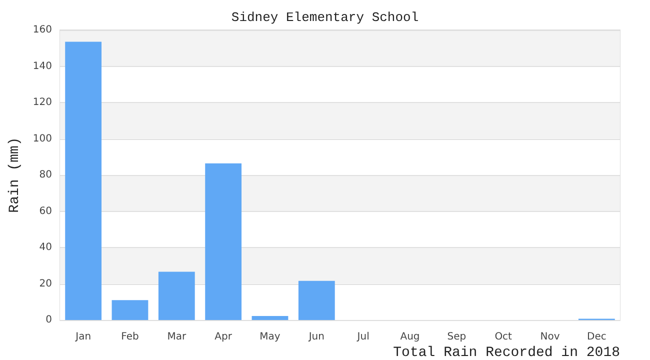 Image resolution: width=650 pixels, height=360 pixels. Describe the element at coordinates (506, 352) in the screenshot. I see `x-axis-title: Total Rain Recorded in 2018` at that location.